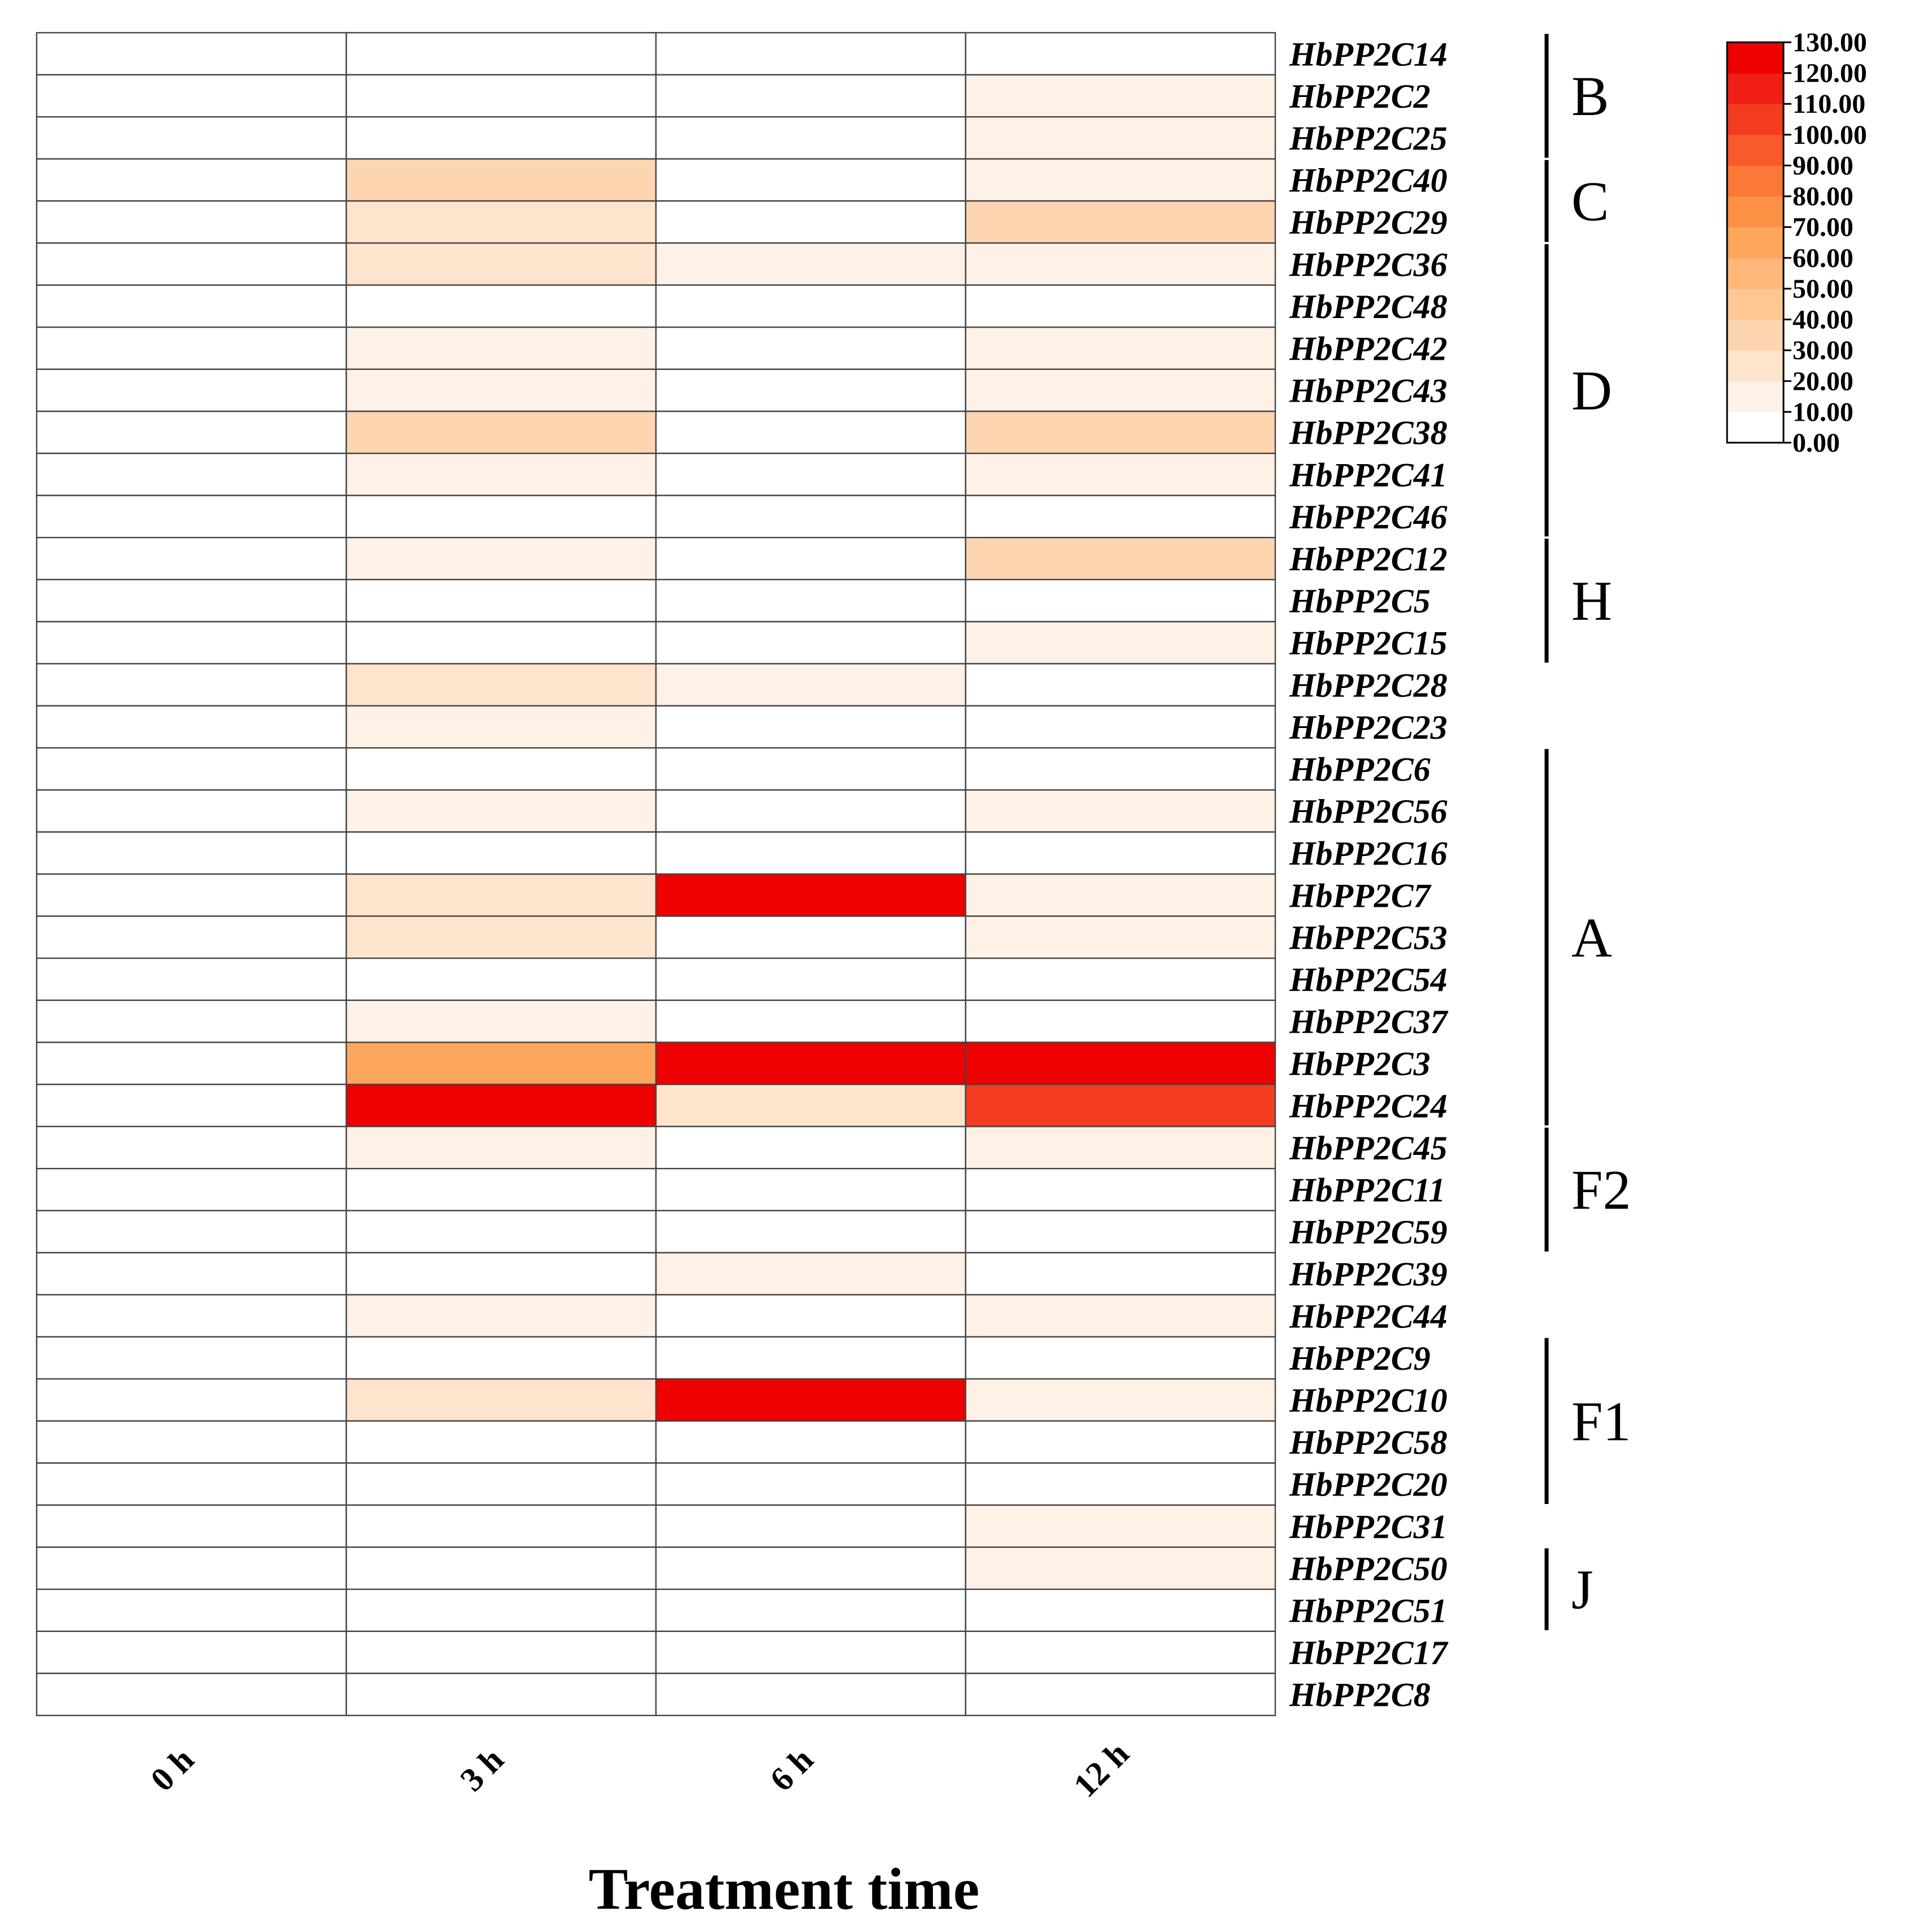 The width and height of the screenshot is (1929, 1932). I want to click on legend-tick-label: 100.00, so click(1830, 135).